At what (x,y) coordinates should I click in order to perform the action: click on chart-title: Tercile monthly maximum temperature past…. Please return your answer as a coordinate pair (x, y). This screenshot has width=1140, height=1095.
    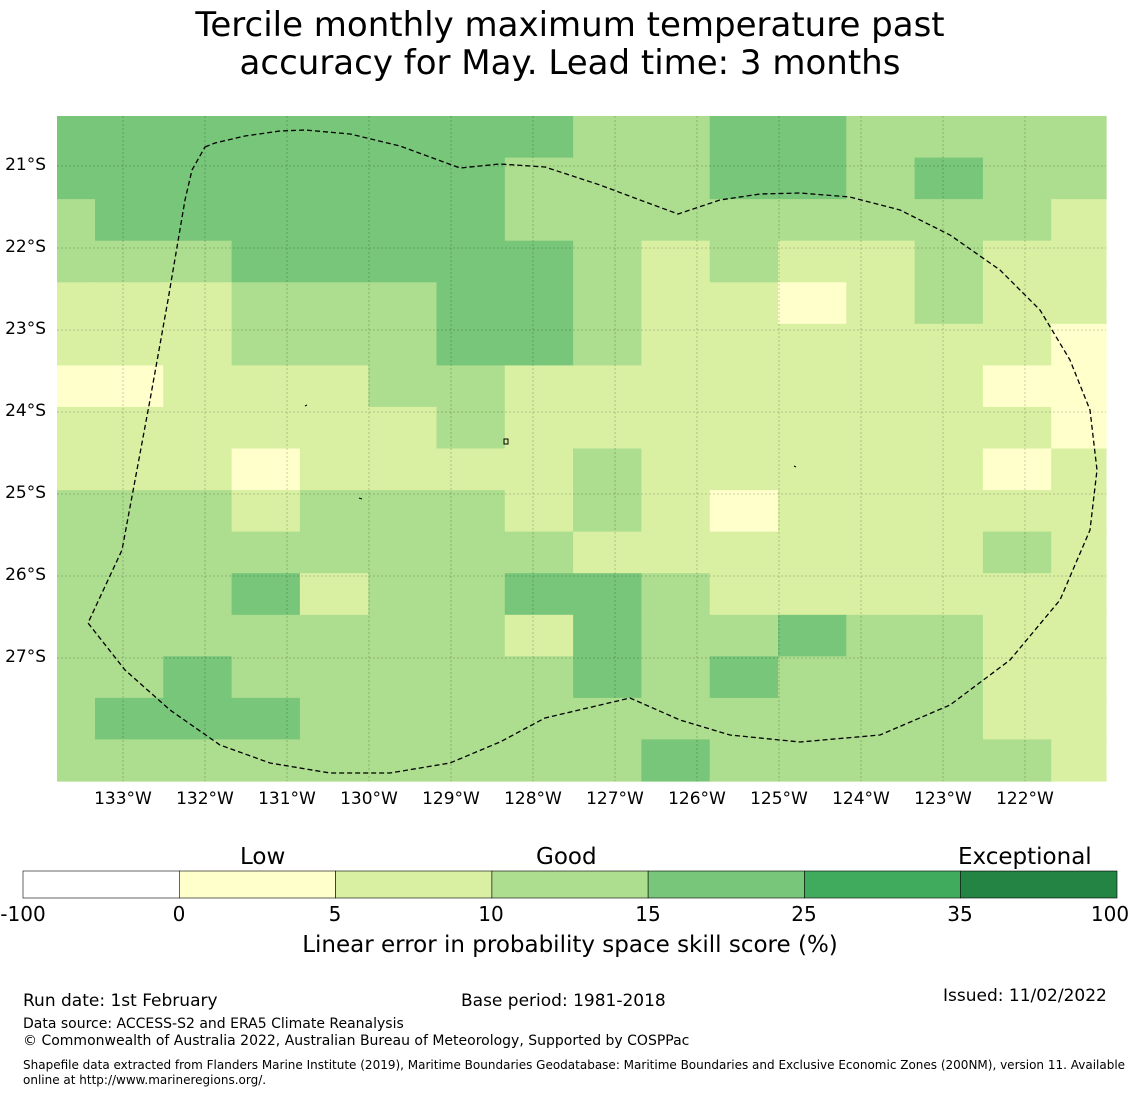
    Looking at the image, I should click on (570, 44).